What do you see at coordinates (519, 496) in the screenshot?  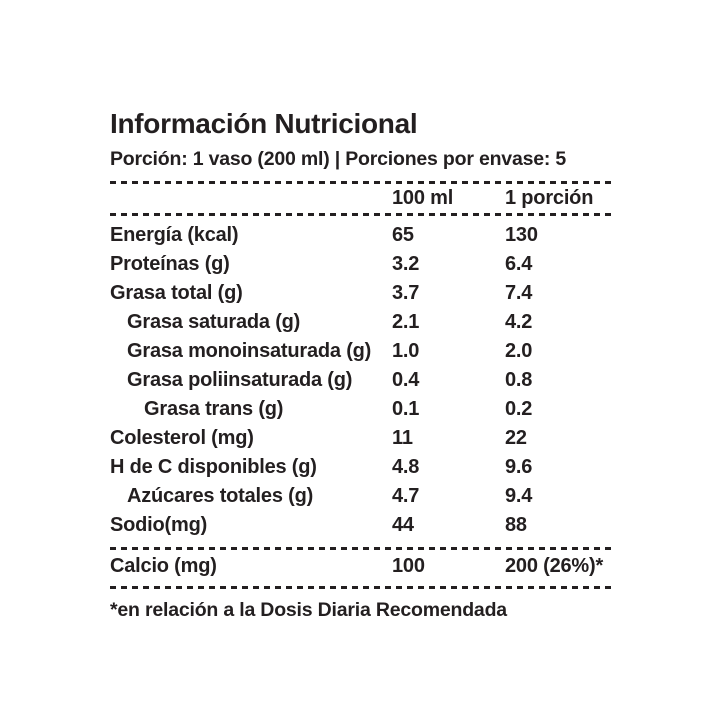 I see `value-porcion: 9.4` at bounding box center [519, 496].